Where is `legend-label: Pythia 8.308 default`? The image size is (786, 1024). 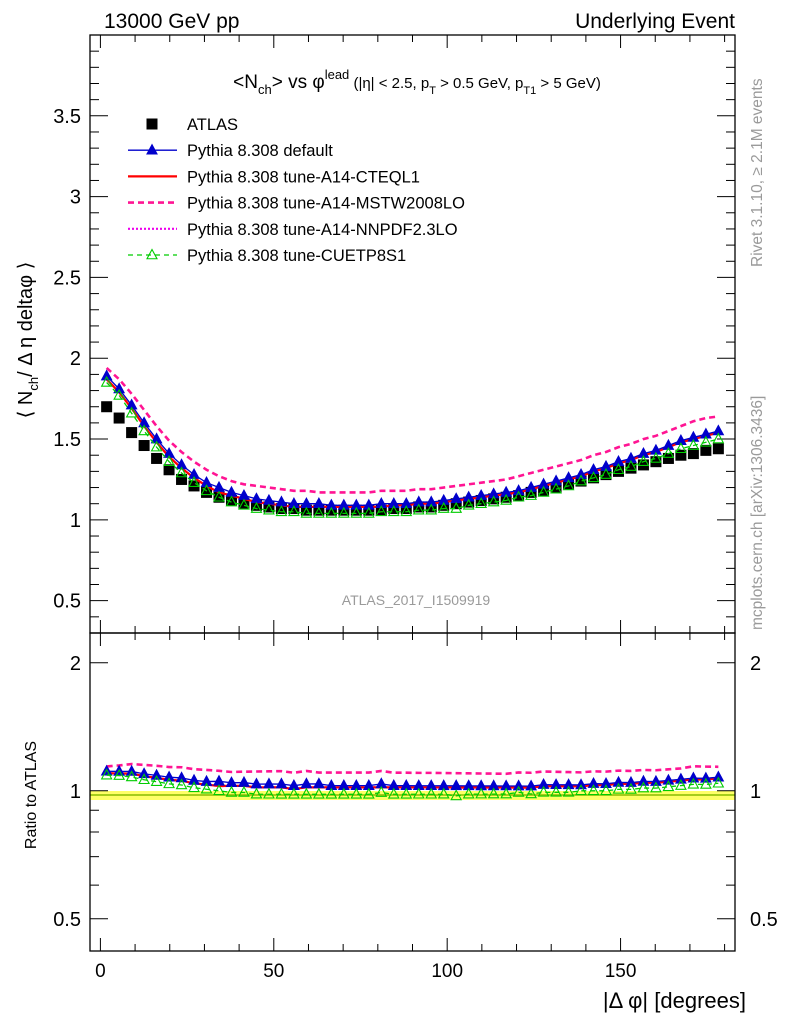 legend-label: Pythia 8.308 default is located at coordinates (260, 151).